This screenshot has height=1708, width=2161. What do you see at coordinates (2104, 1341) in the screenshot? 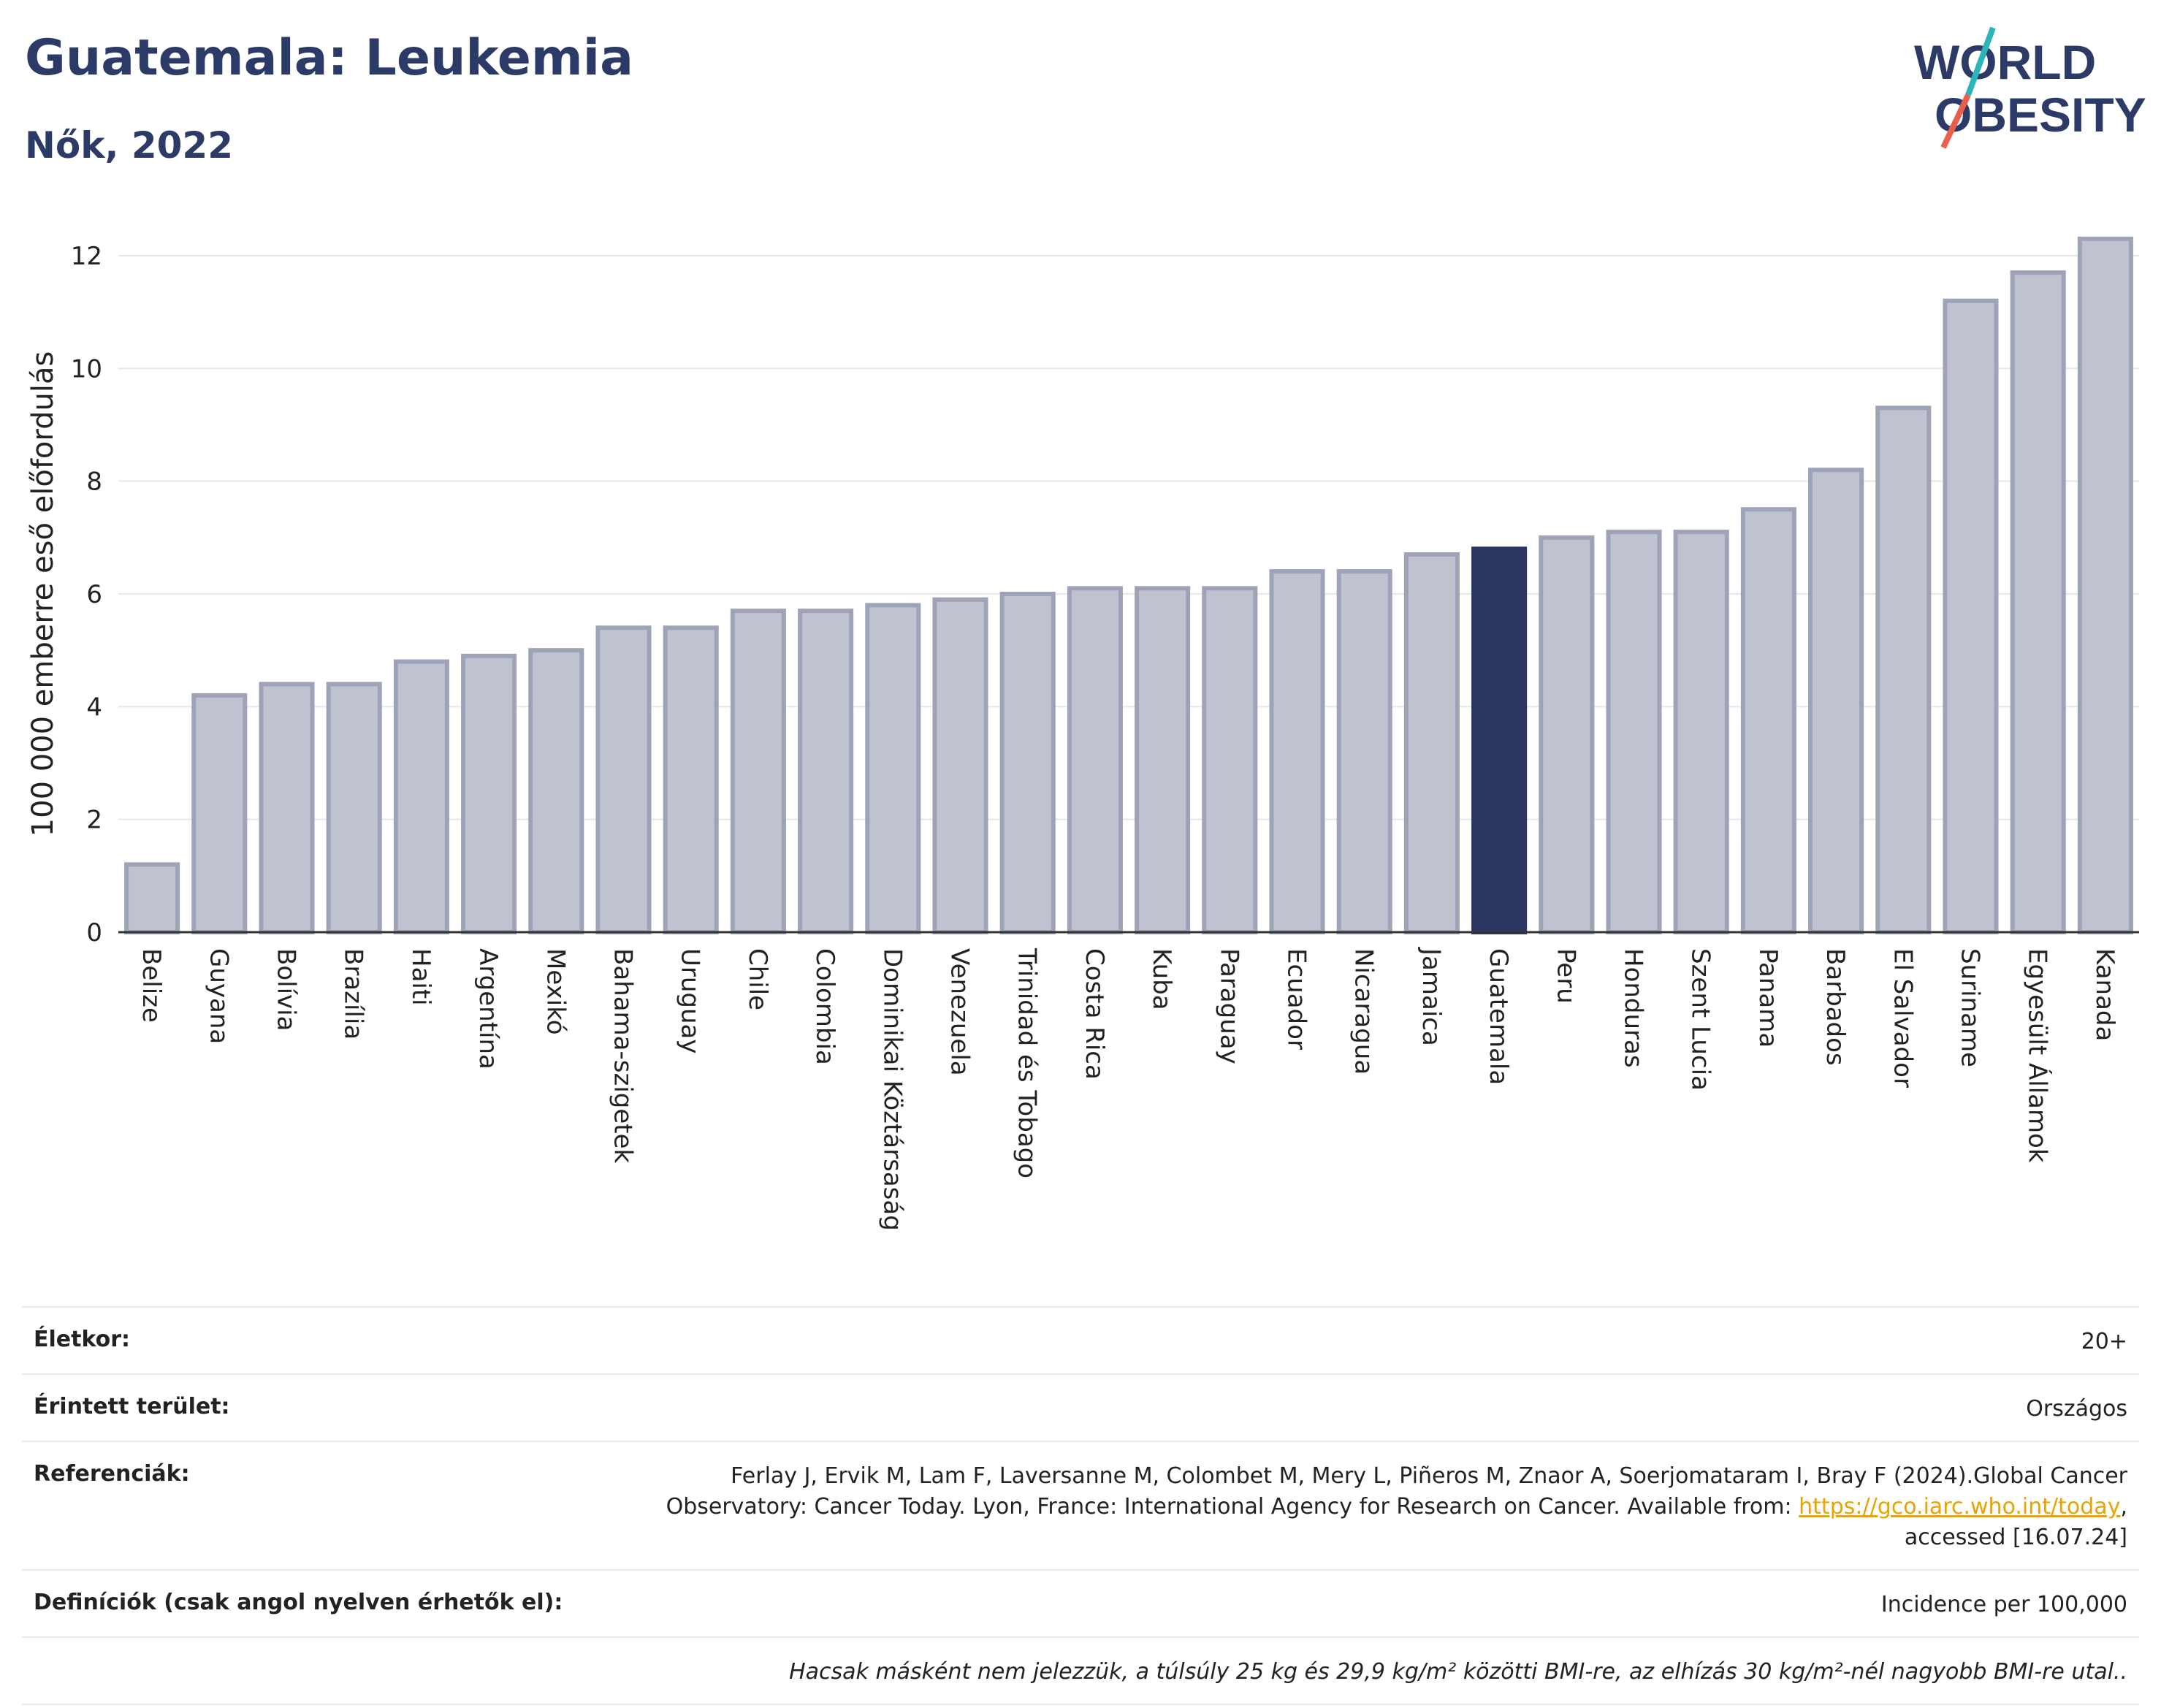
I see `age-value: 20+` at bounding box center [2104, 1341].